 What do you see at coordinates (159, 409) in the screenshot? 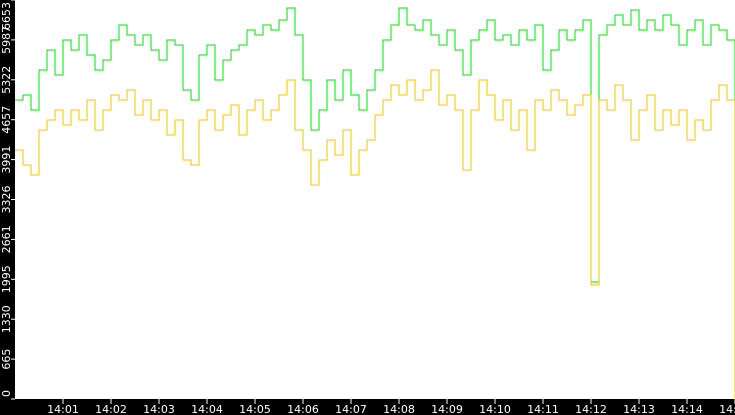
I see `x-tick-label: 14:03` at bounding box center [159, 409].